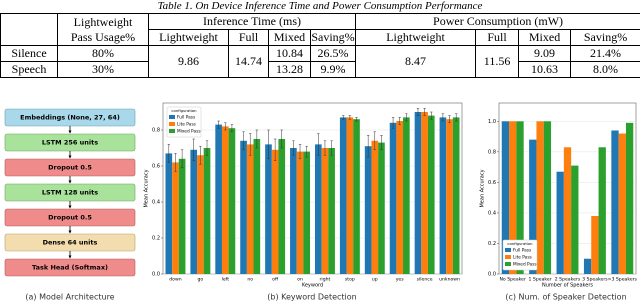 This screenshot has width=640, height=303. What do you see at coordinates (275, 280) in the screenshot?
I see `x-tick-label: off` at bounding box center [275, 280].